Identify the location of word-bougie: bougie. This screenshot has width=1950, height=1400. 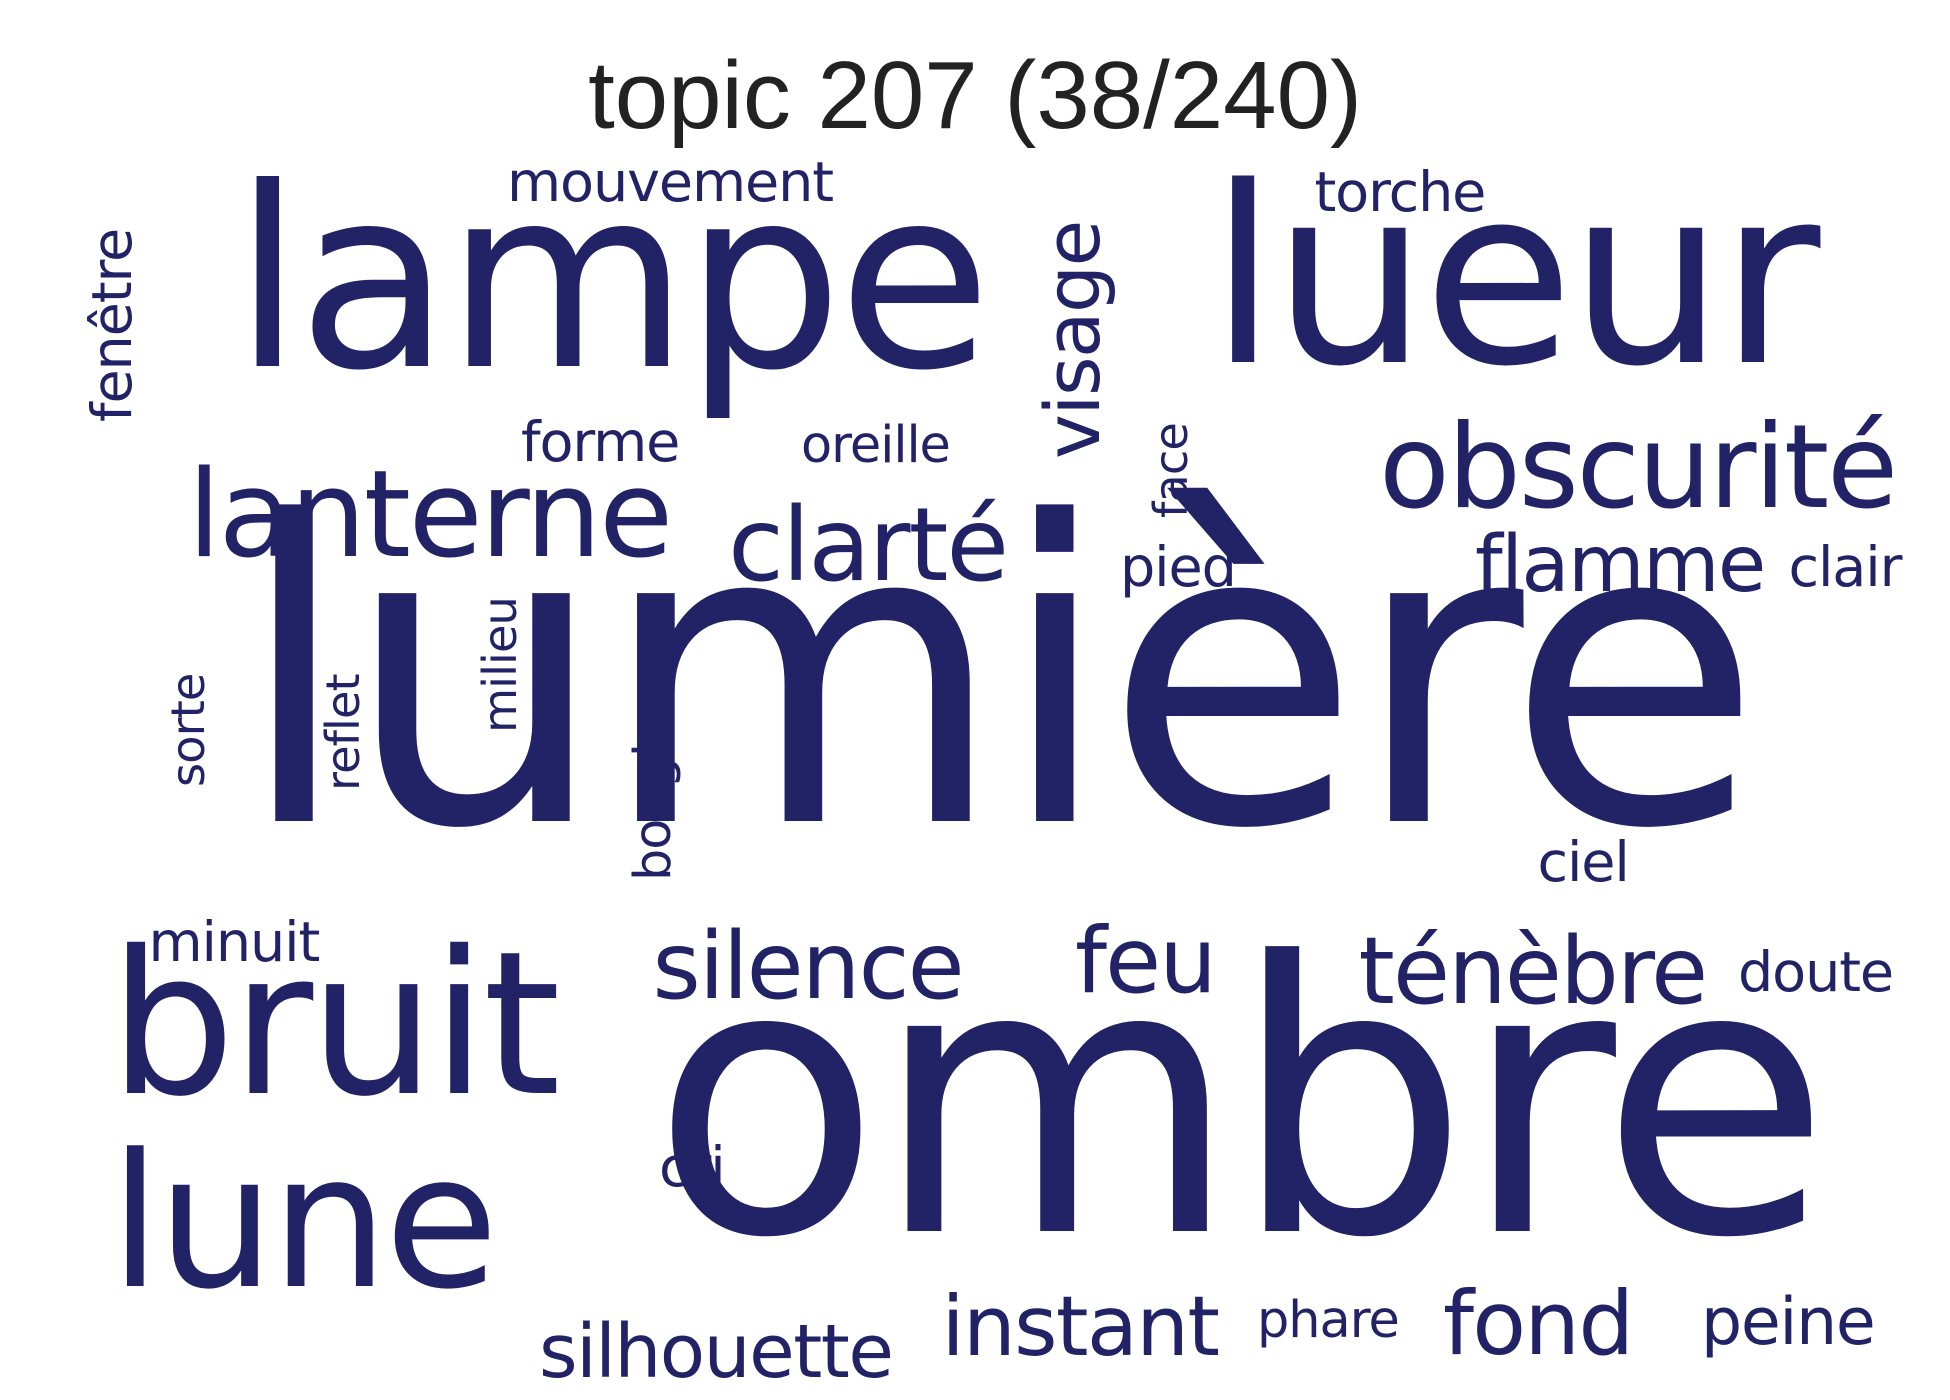
(653, 797).